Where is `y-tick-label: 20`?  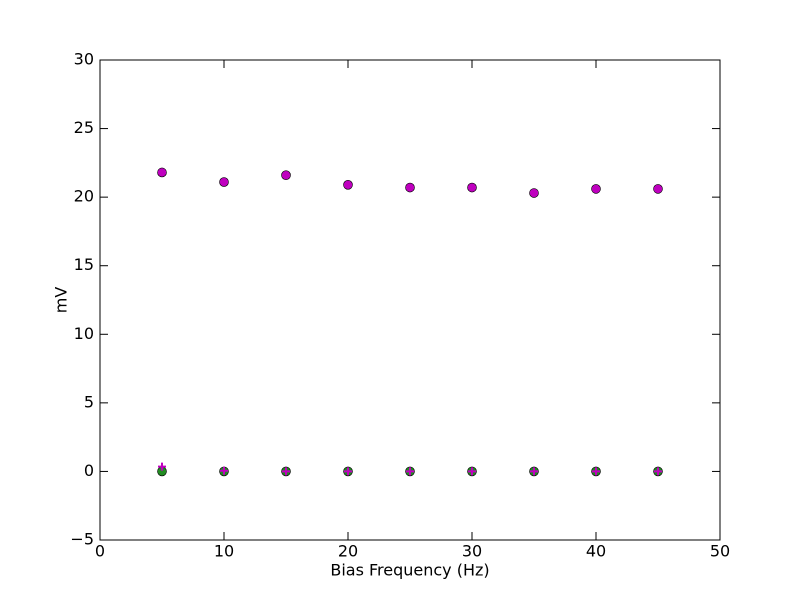 y-tick-label: 20 is located at coordinates (84, 196).